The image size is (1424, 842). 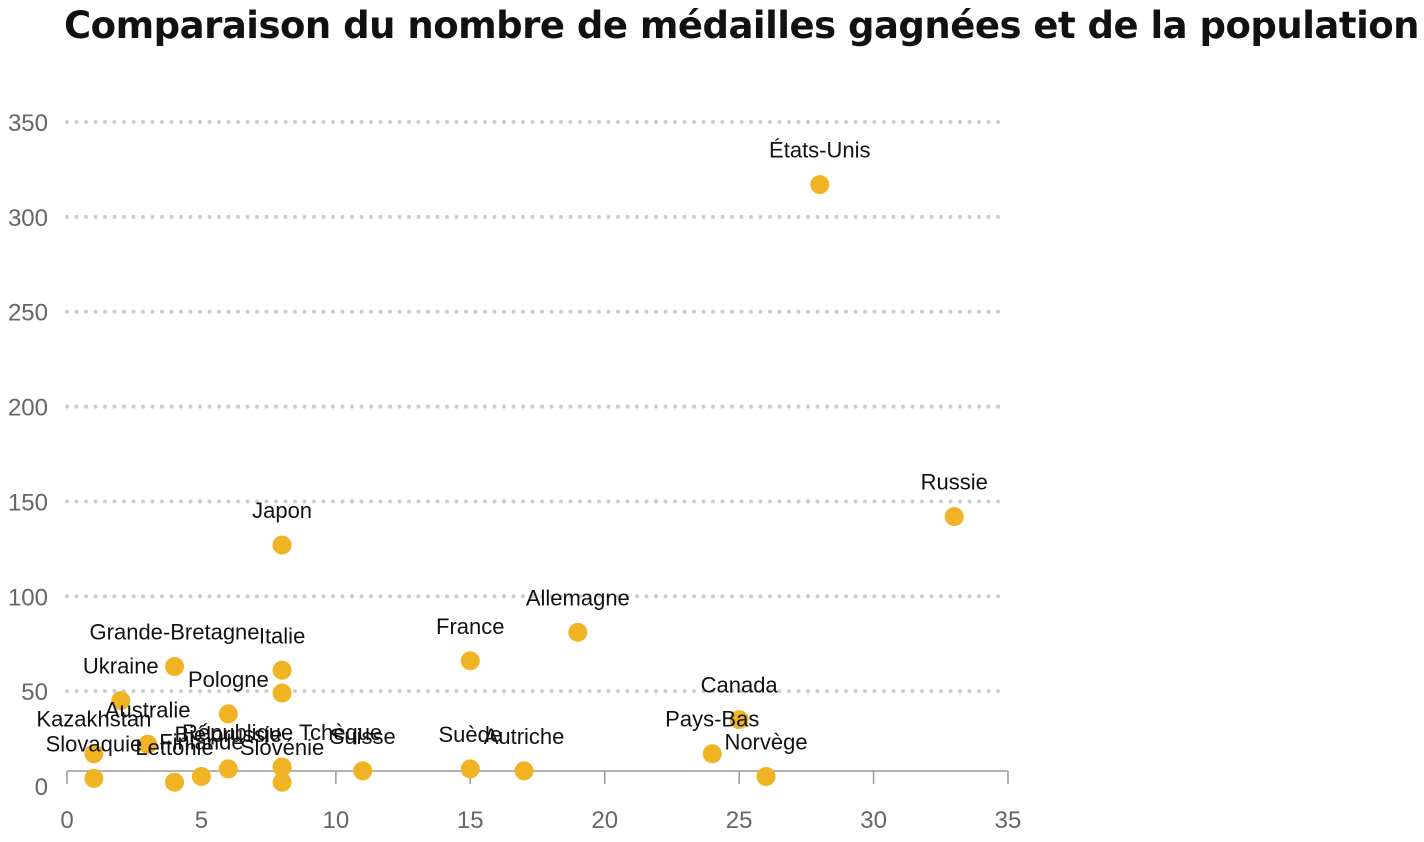 What do you see at coordinates (28, 455) in the screenshot?
I see `y-axis: 0 50 100 150 200 250 300 350` at bounding box center [28, 455].